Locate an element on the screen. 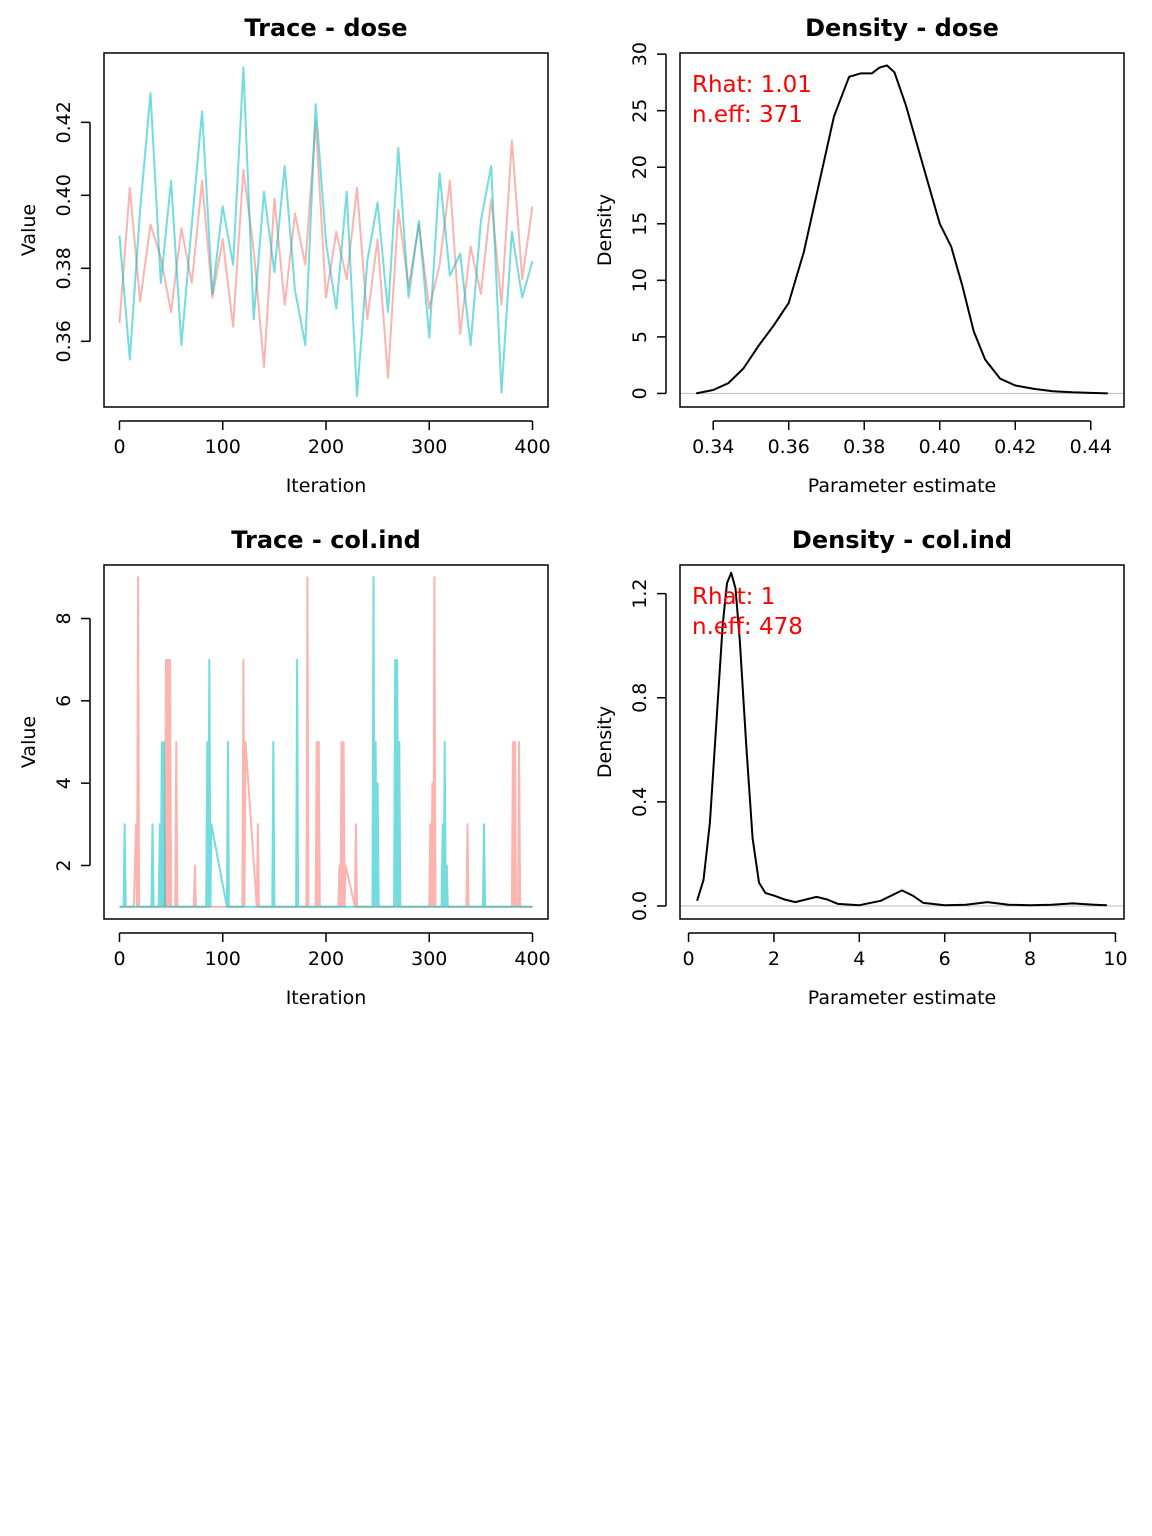 The height and width of the screenshot is (1536, 1152). axes-layer: 0 100 200 300 400 0.36 0.38 0.40 0.42 is located at coordinates (302, 279).